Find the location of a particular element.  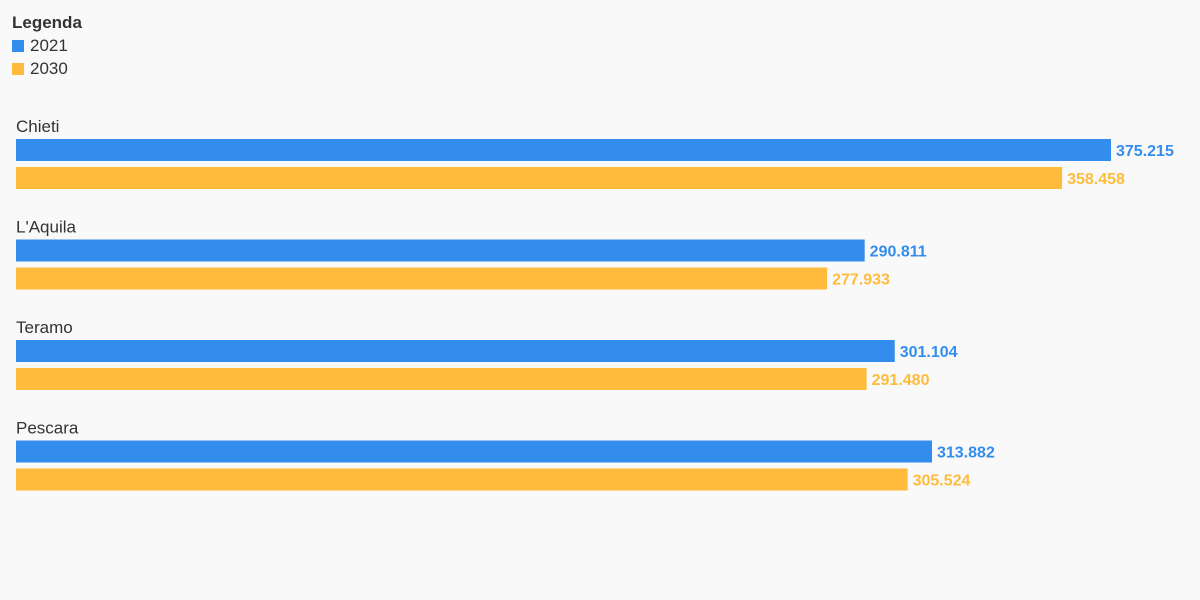

bar-pescara-2021 is located at coordinates (474, 451).